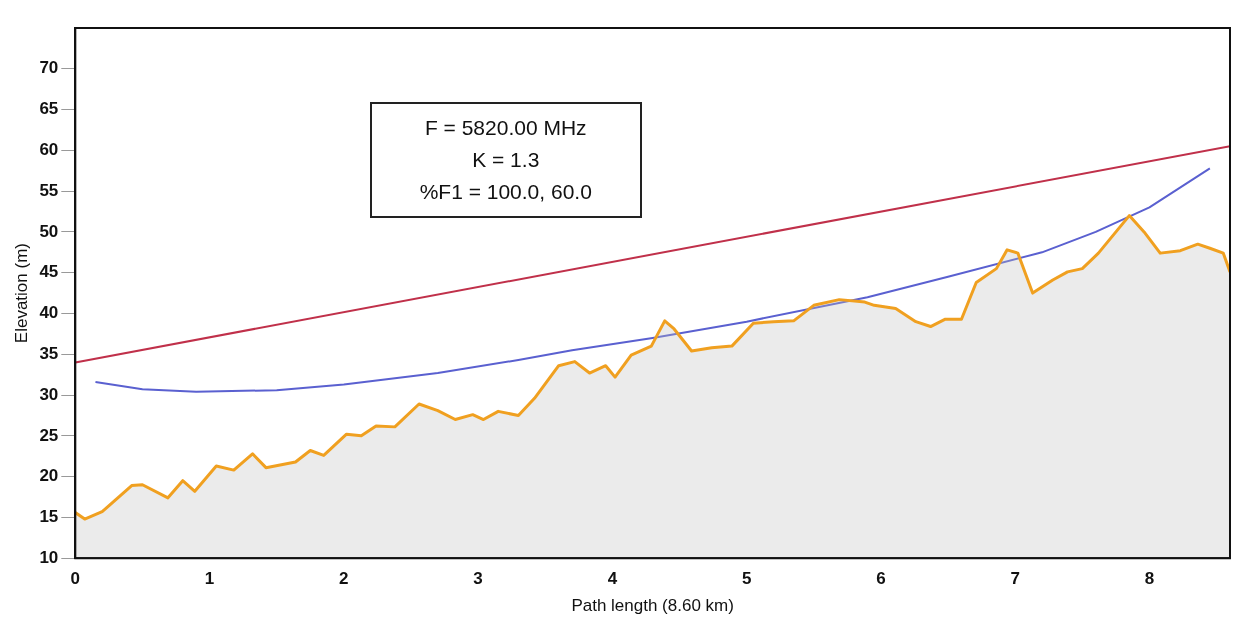 Image resolution: width=1237 pixels, height=635 pixels. What do you see at coordinates (49, 394) in the screenshot?
I see `y-tick-label: 30` at bounding box center [49, 394].